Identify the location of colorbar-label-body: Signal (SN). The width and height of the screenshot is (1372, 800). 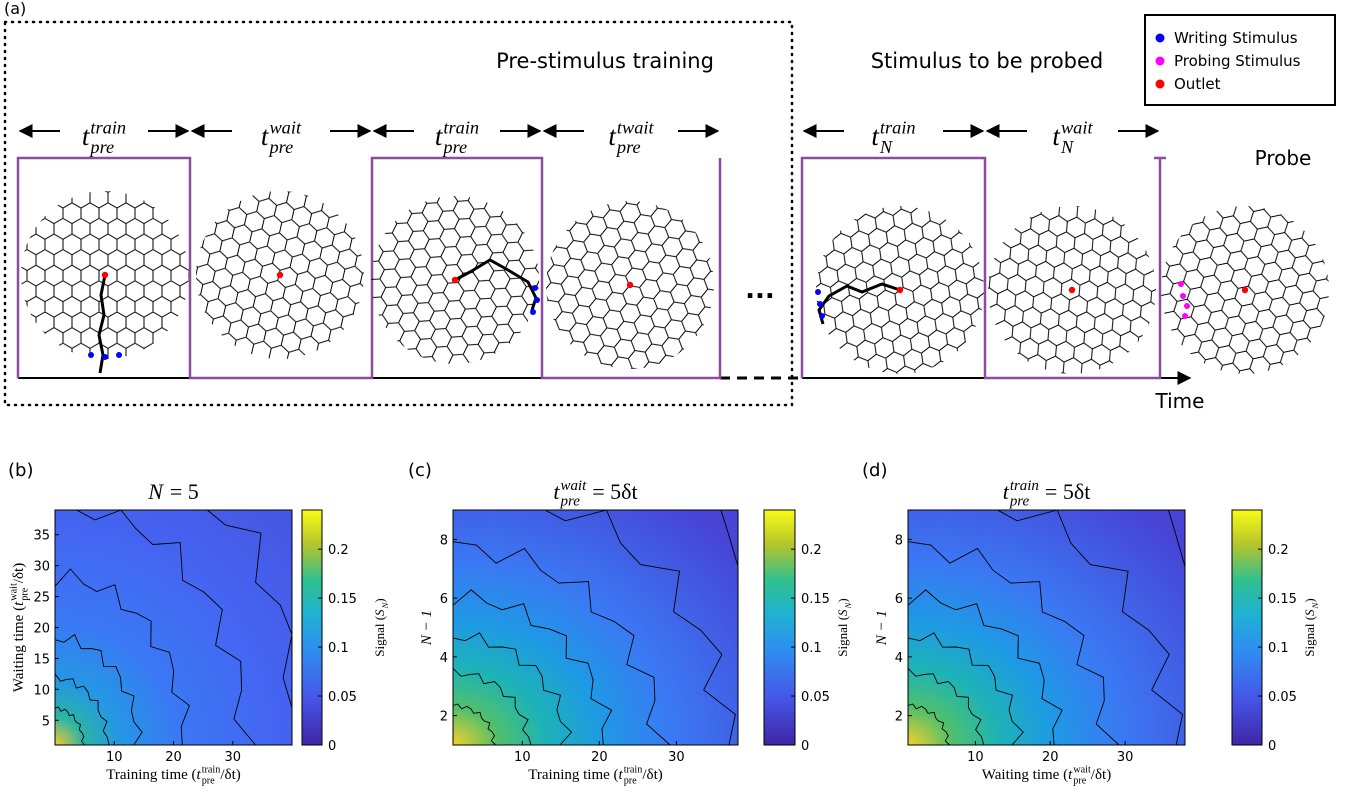
(844, 627).